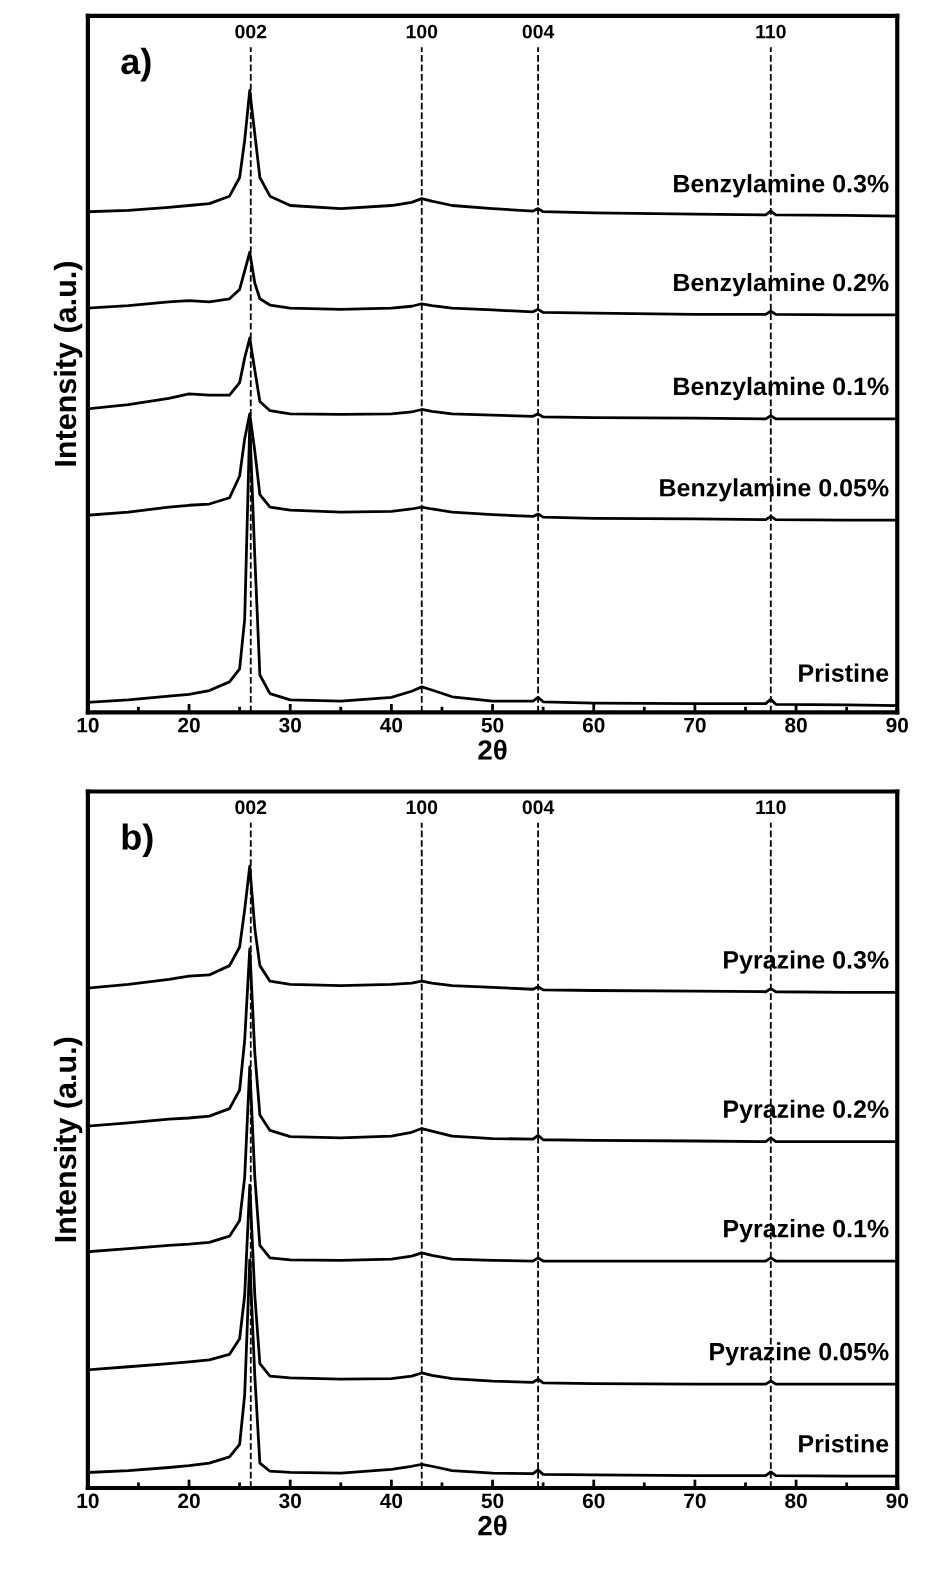  I want to click on series-label: Pyrazine 0.1%, so click(806, 1231).